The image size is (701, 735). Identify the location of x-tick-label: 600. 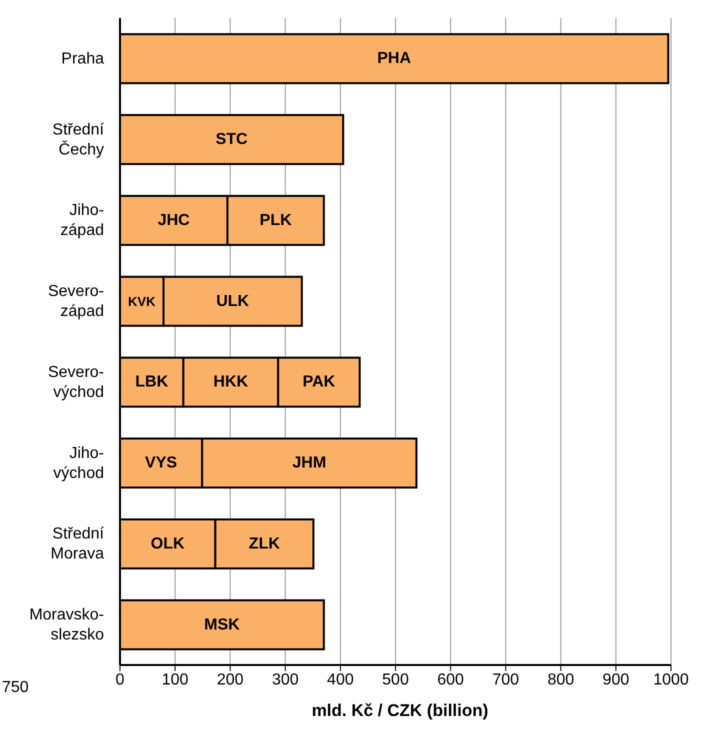
(450, 679).